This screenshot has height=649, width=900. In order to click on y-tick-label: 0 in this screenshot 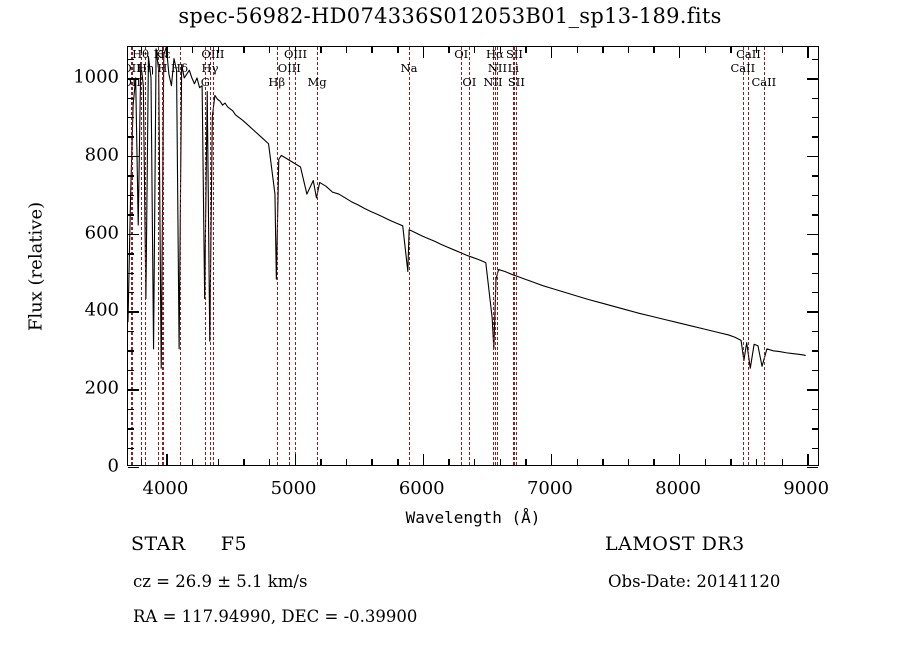, I will do `click(113, 466)`.